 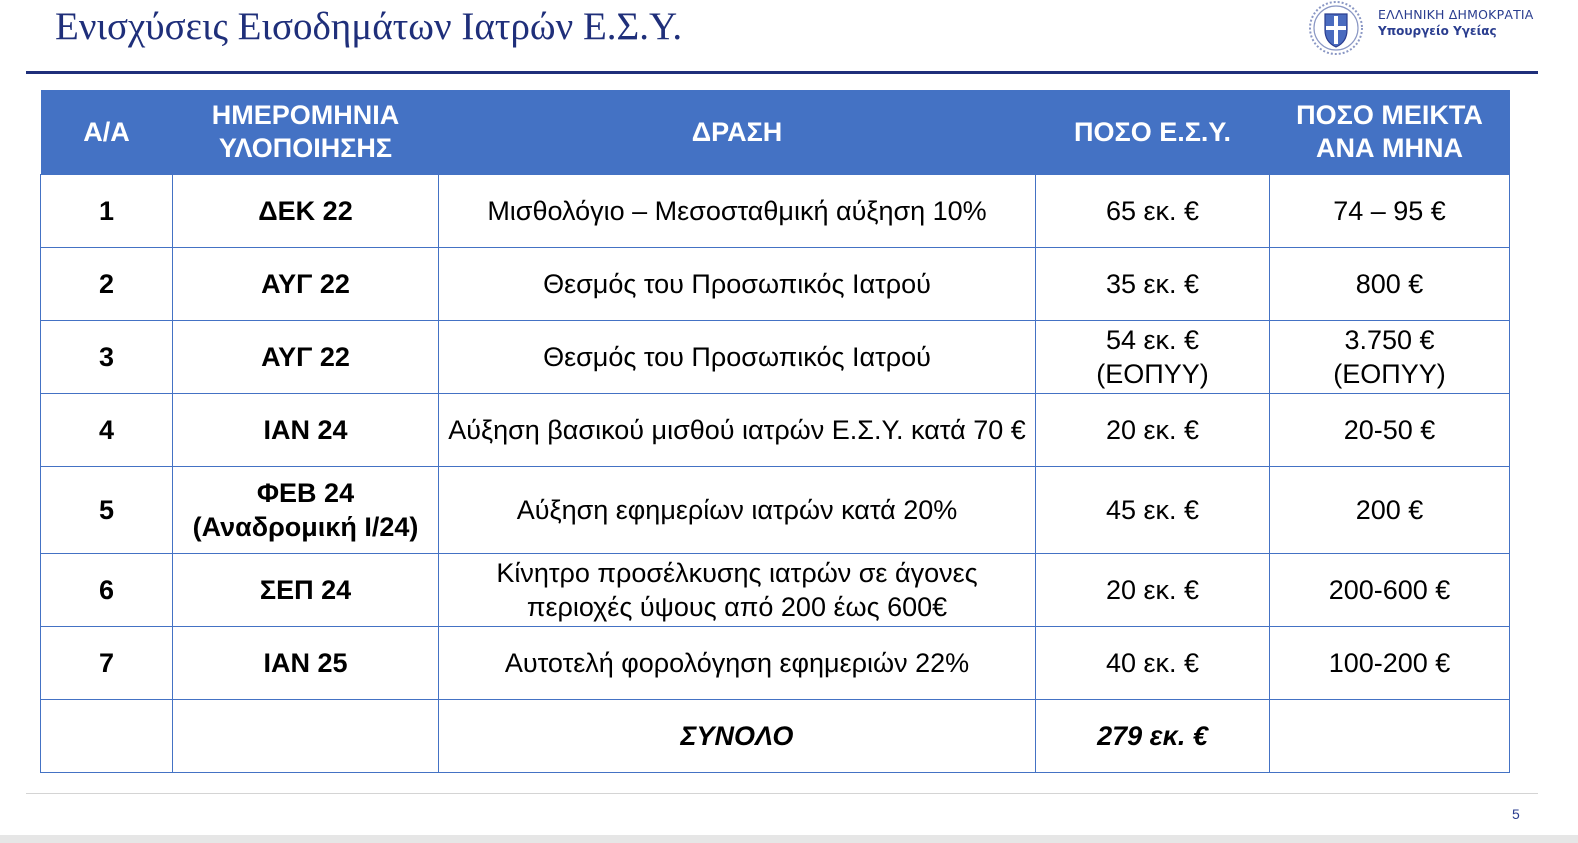 I want to click on cell-aa: 5, so click(x=106, y=510).